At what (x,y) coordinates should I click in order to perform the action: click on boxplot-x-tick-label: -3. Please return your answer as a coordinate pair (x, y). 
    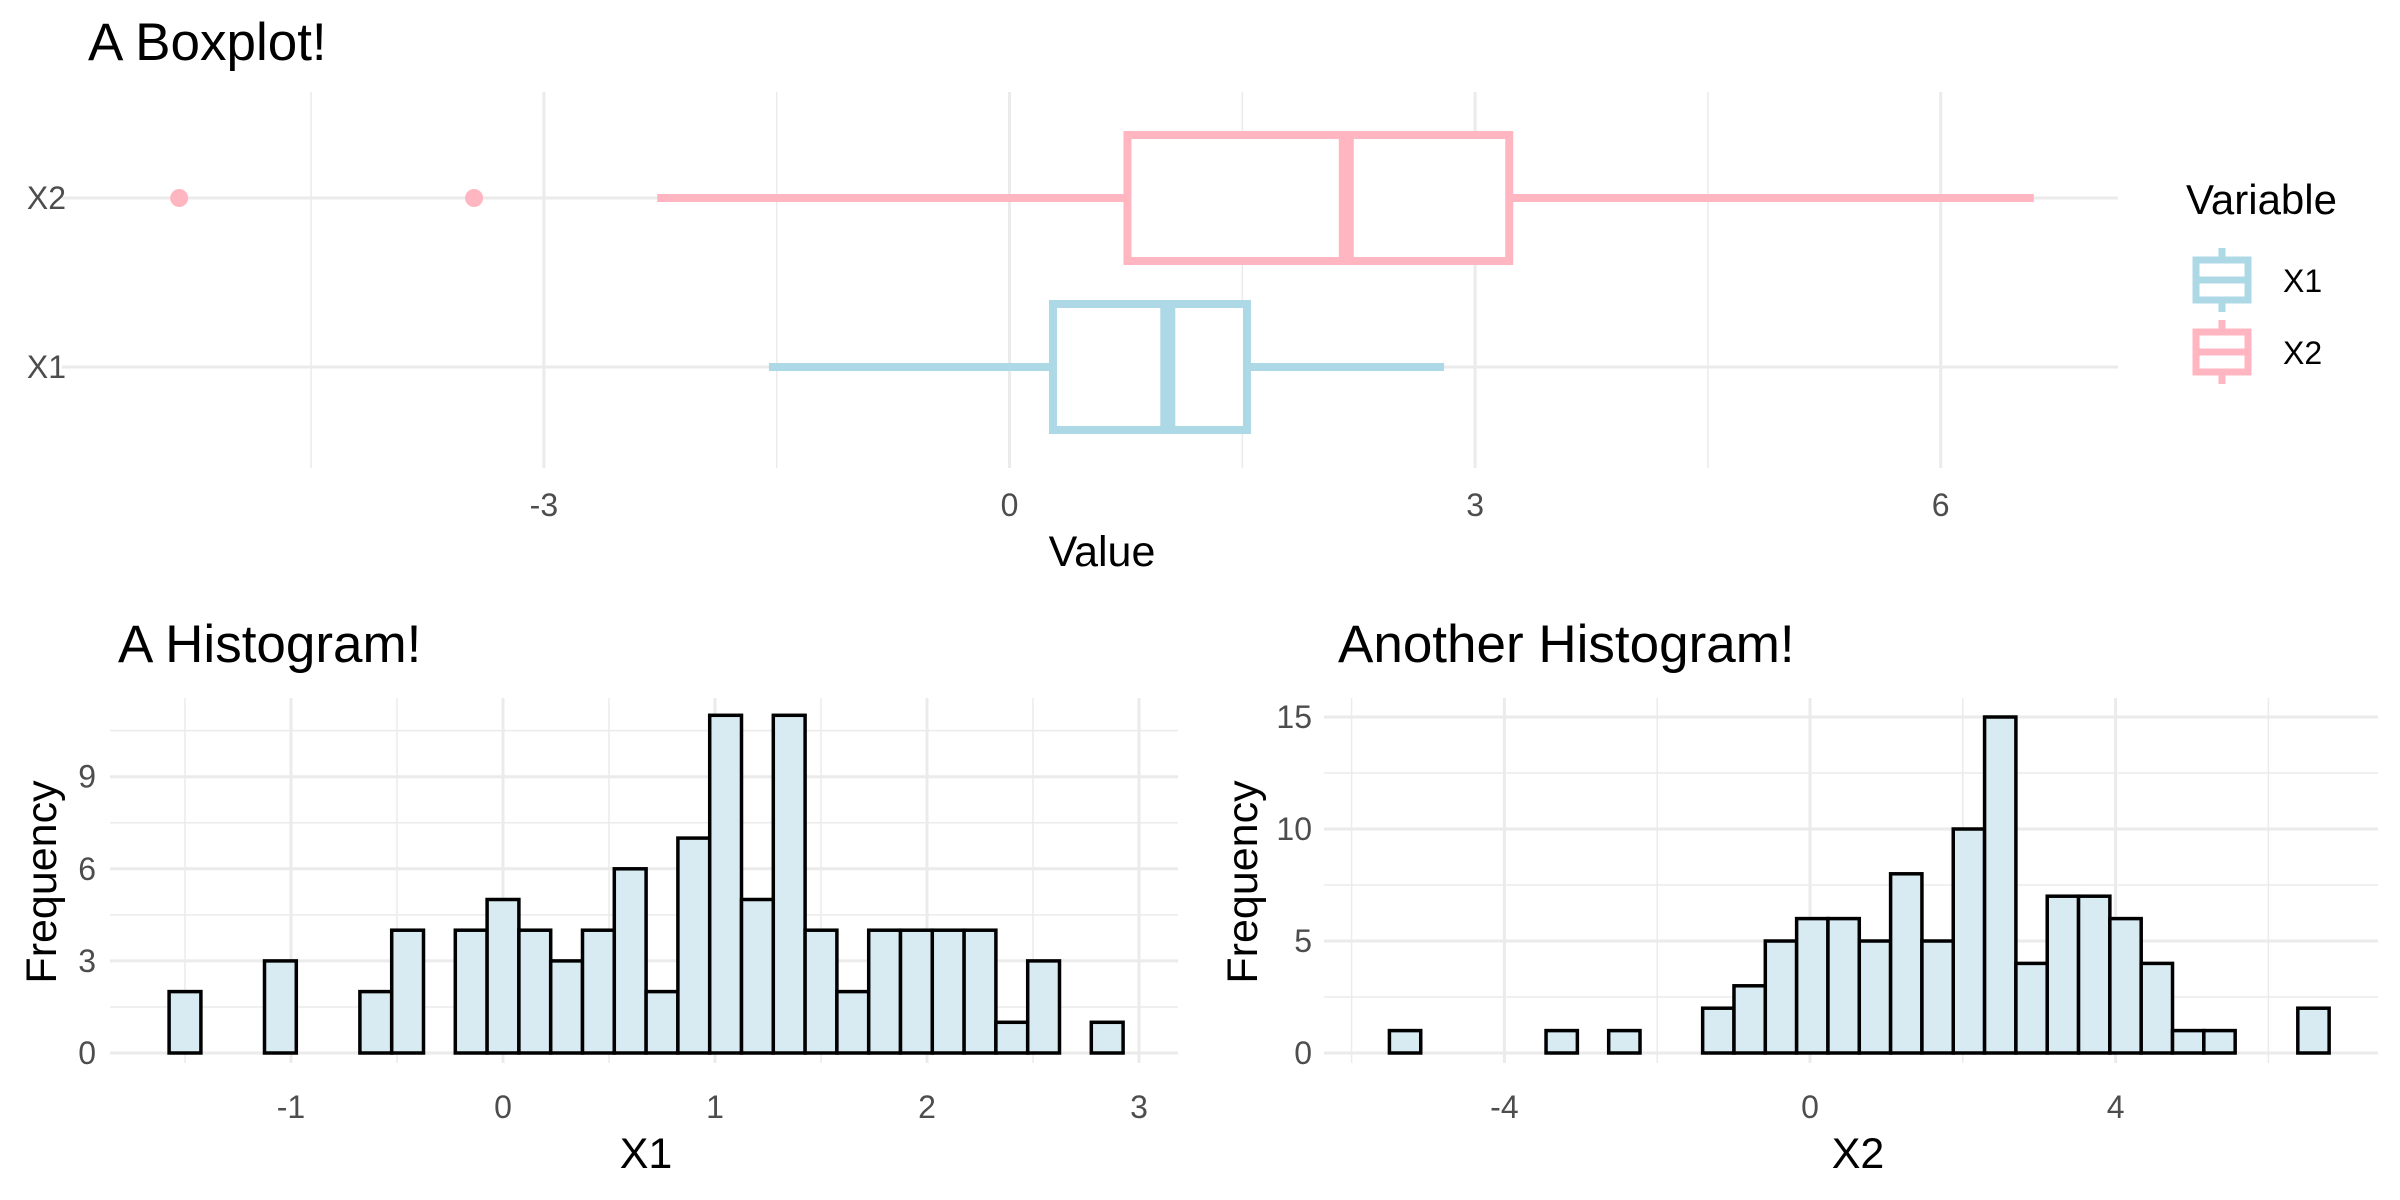
    Looking at the image, I should click on (544, 505).